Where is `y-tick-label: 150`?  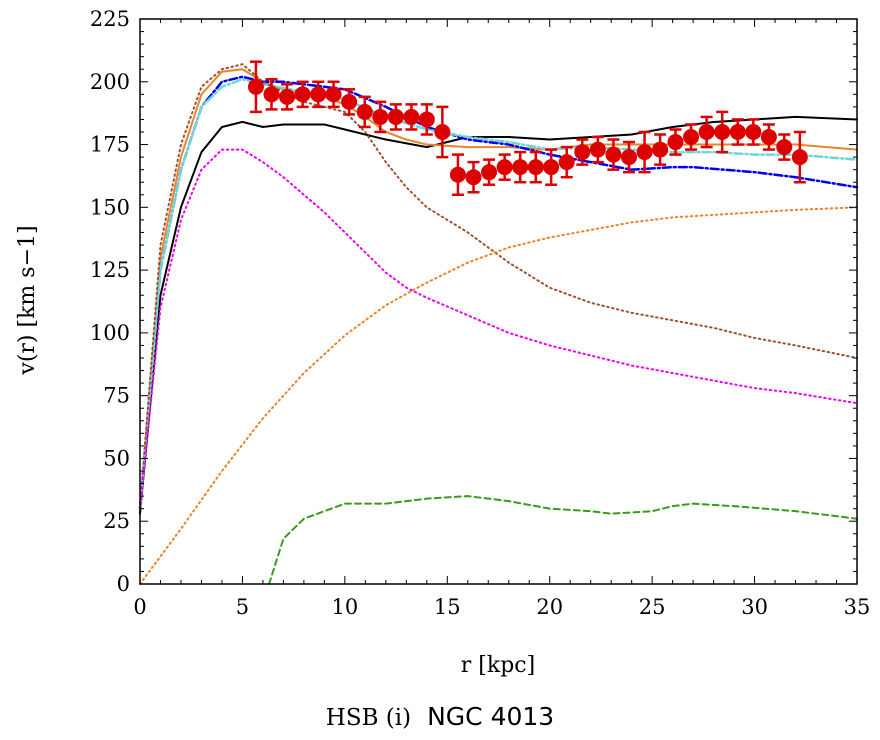 y-tick-label: 150 is located at coordinates (110, 207).